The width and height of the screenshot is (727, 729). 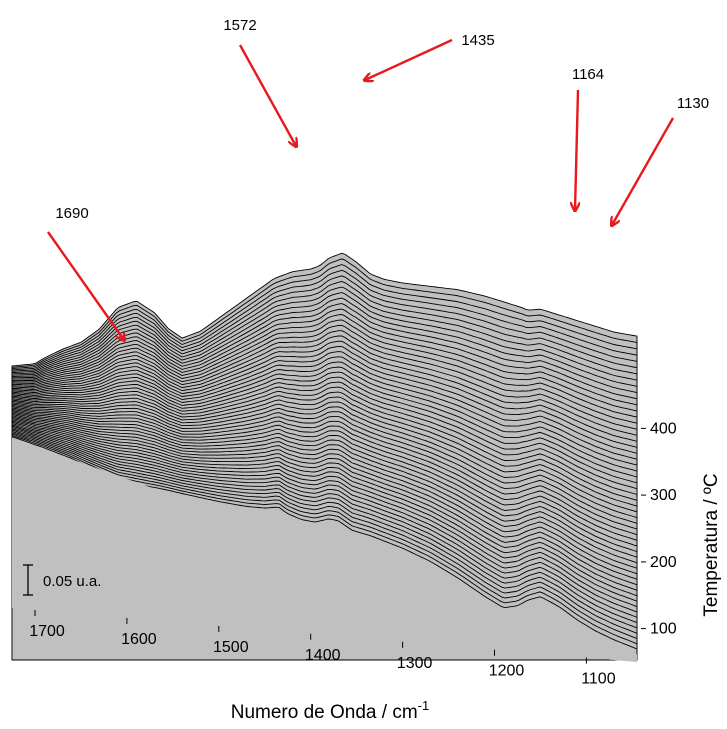 What do you see at coordinates (663, 629) in the screenshot?
I see `z-tick-label: 100` at bounding box center [663, 629].